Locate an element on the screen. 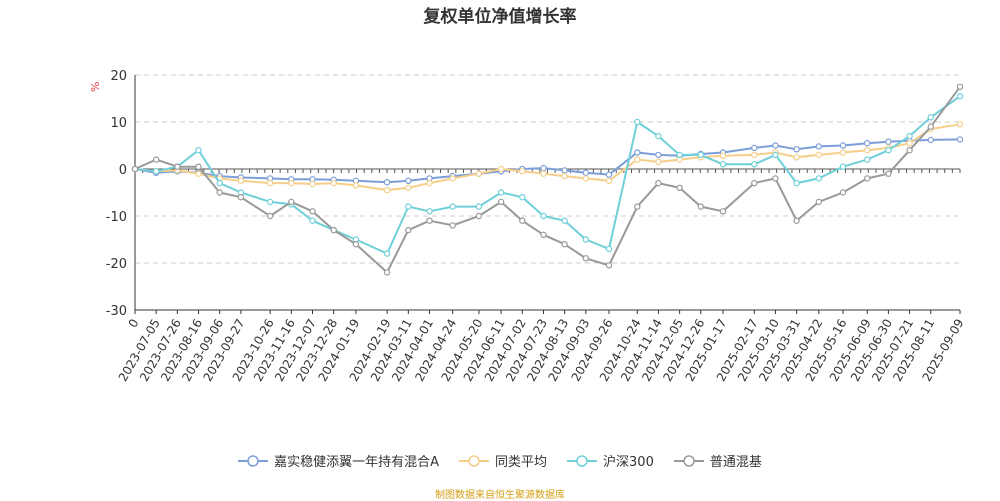 The width and height of the screenshot is (1000, 501). y-tick-label: 10 is located at coordinates (118, 123).